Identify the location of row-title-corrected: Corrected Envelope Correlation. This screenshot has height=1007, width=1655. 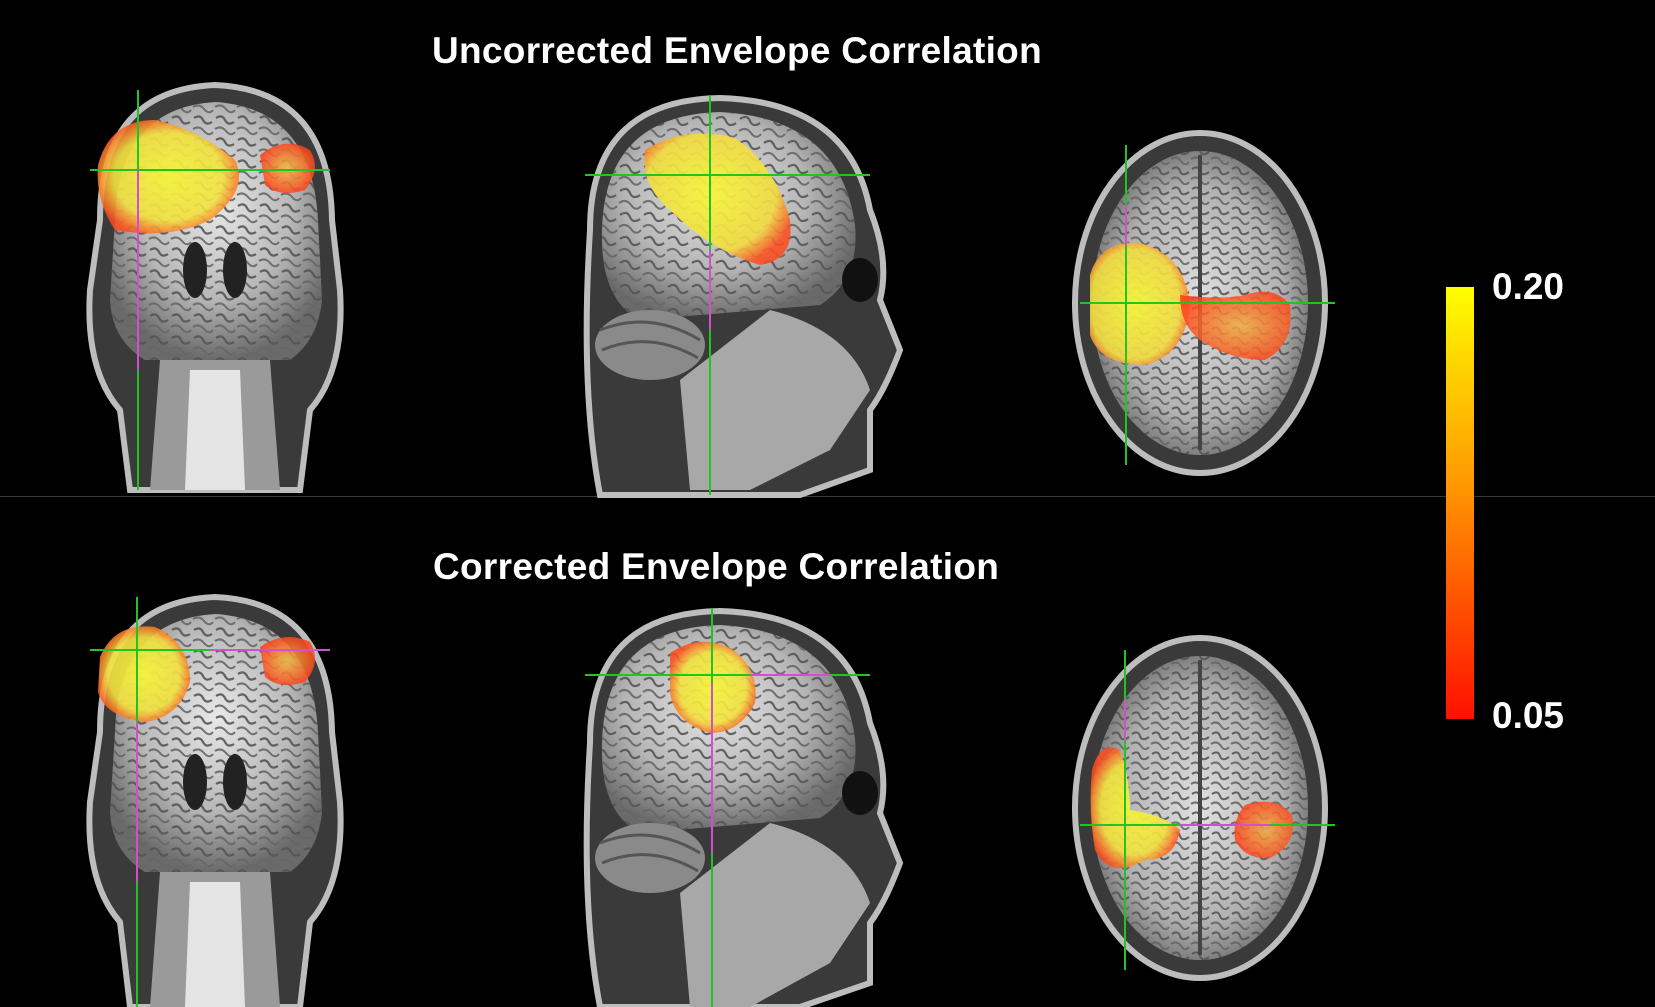
(716, 566).